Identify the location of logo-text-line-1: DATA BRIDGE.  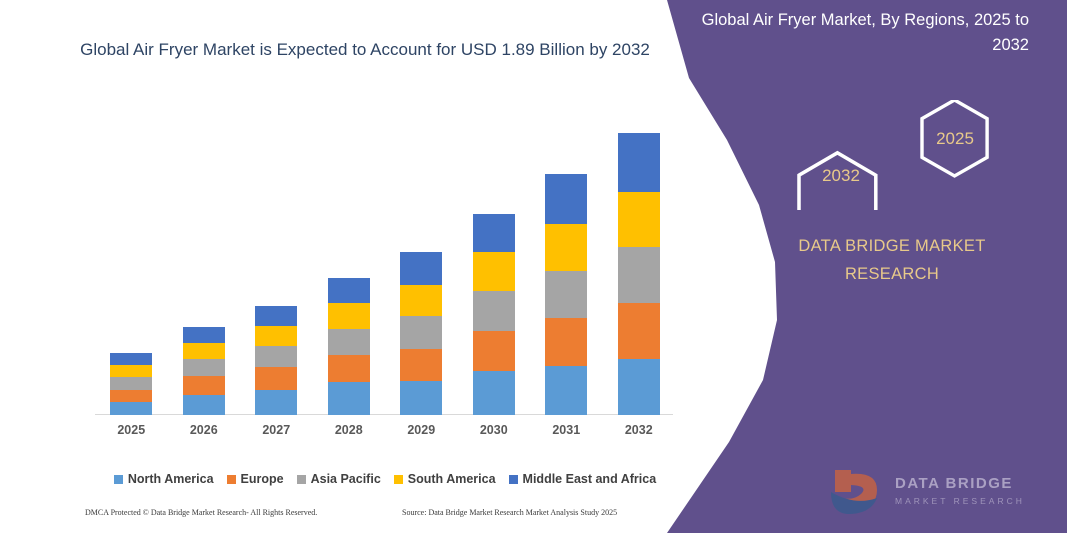
(954, 483).